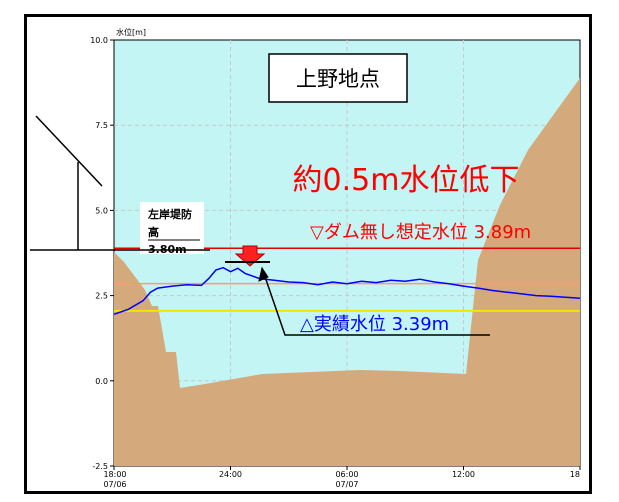  What do you see at coordinates (375, 301) in the screenshot?
I see `actual-pointer-line` at bounding box center [375, 301].